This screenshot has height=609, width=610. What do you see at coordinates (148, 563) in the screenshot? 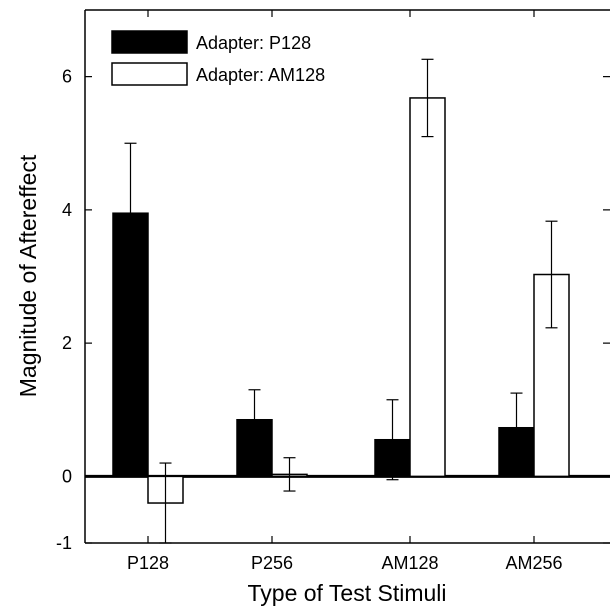
I see `x-tick-label-p128: P128` at bounding box center [148, 563].